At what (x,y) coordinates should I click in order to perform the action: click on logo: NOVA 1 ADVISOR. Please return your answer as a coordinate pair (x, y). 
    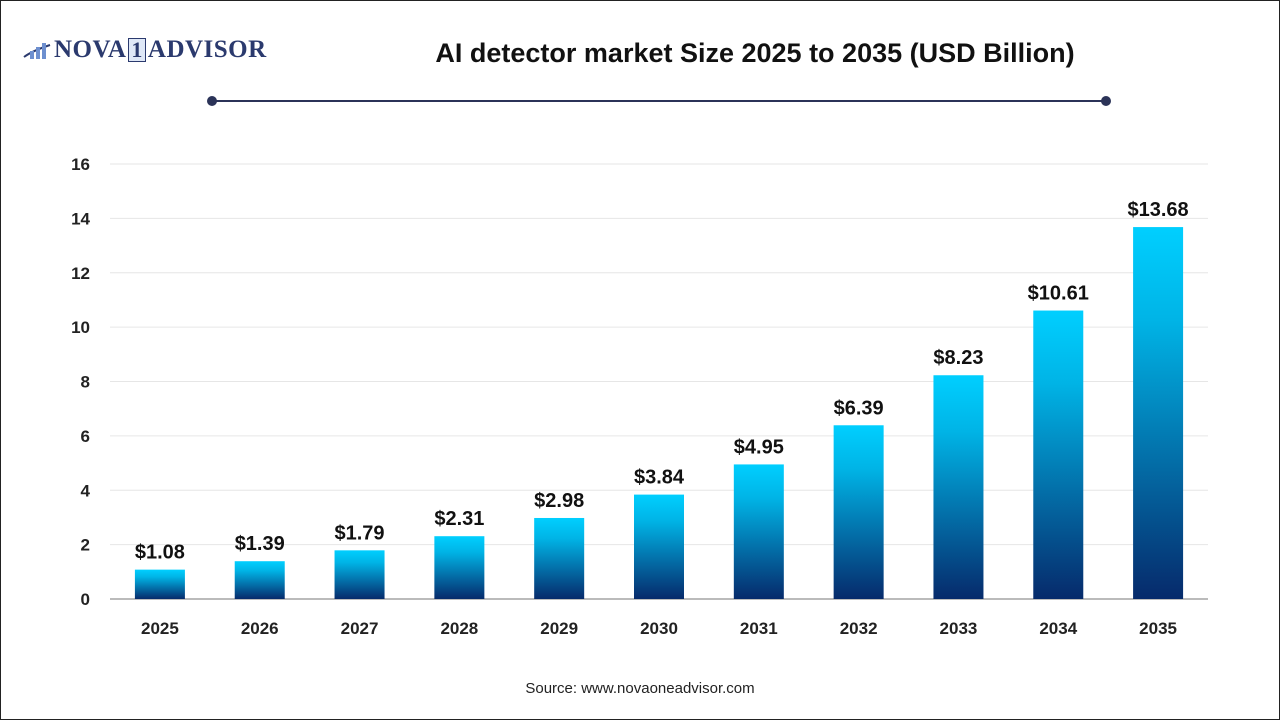
    Looking at the image, I should click on (144, 50).